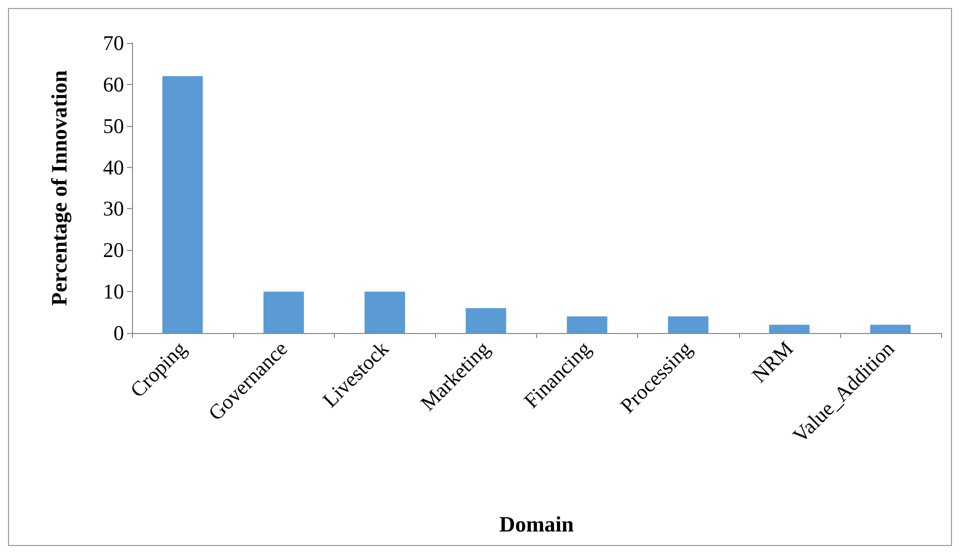 The height and width of the screenshot is (555, 960). What do you see at coordinates (59, 188) in the screenshot?
I see `y-axis-title: Percentage of Innovation` at bounding box center [59, 188].